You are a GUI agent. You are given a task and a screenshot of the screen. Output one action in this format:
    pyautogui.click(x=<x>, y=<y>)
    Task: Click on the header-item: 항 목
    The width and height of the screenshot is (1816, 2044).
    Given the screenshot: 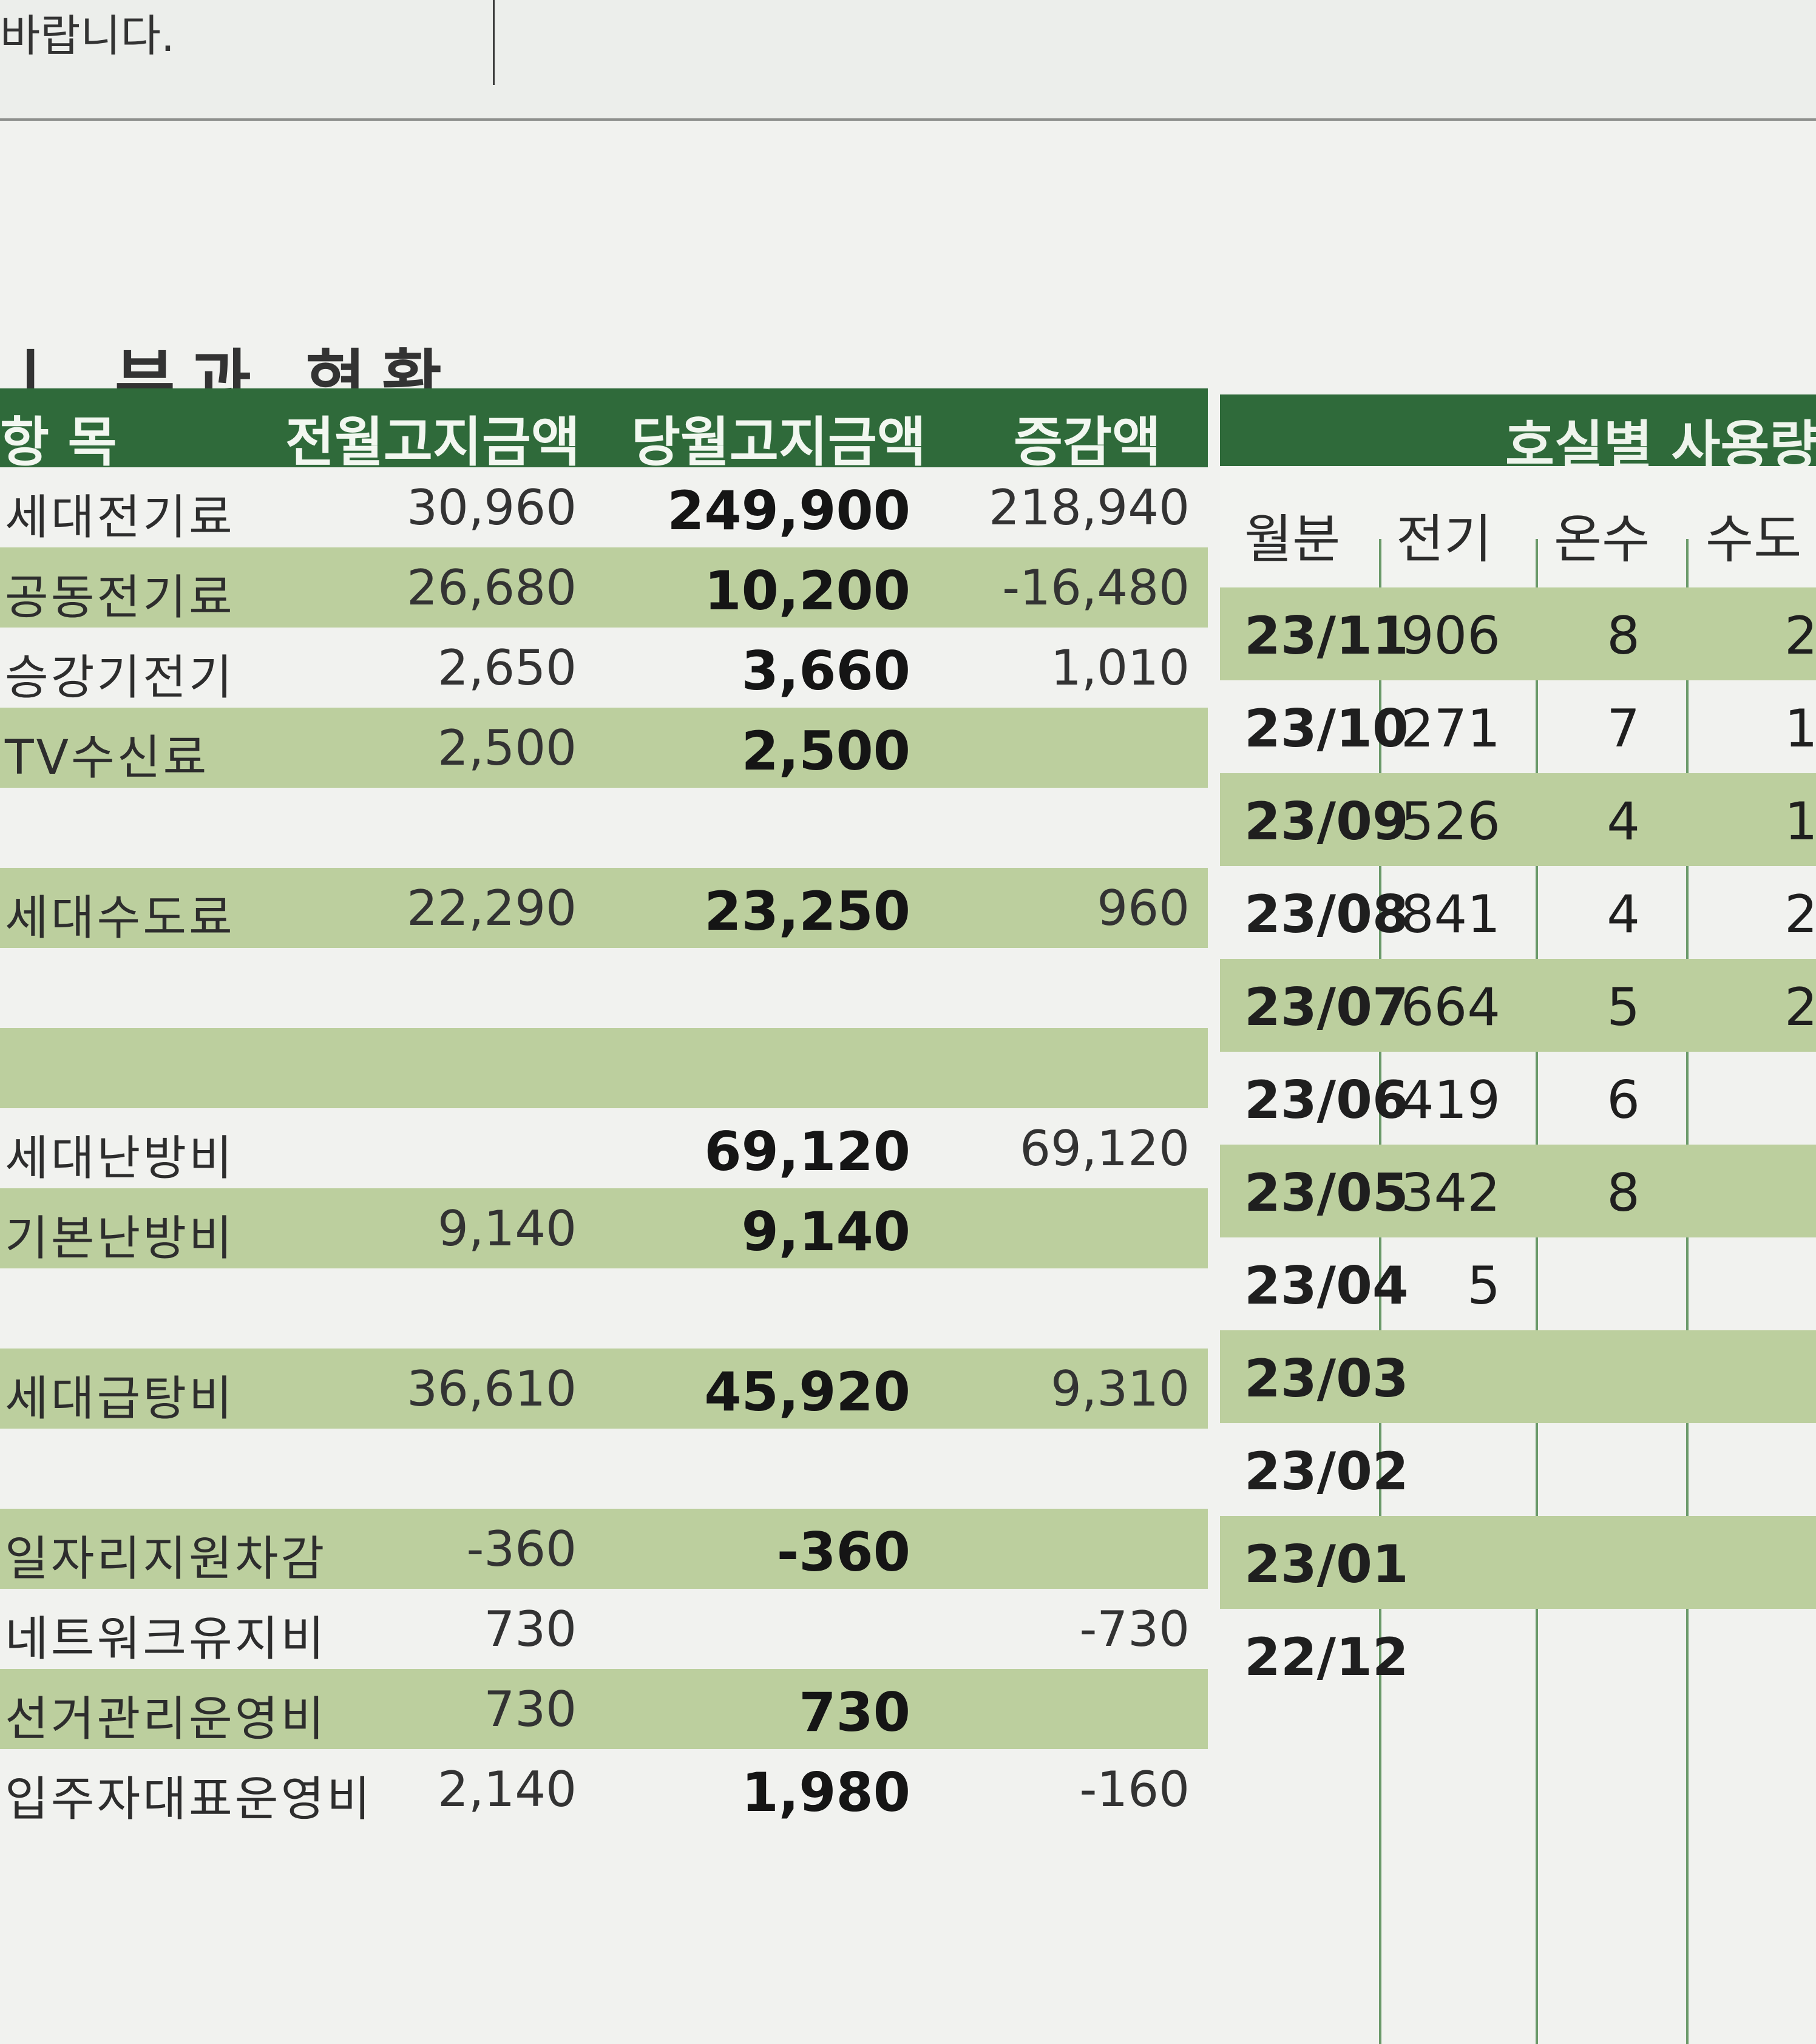 What is the action you would take?
    pyautogui.click(x=58, y=442)
    